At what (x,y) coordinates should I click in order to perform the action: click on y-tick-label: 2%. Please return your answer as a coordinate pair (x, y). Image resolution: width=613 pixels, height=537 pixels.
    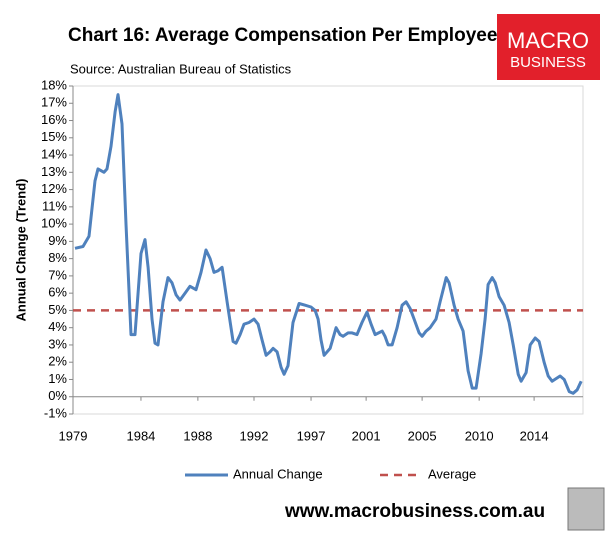
    Looking at the image, I should click on (57, 361).